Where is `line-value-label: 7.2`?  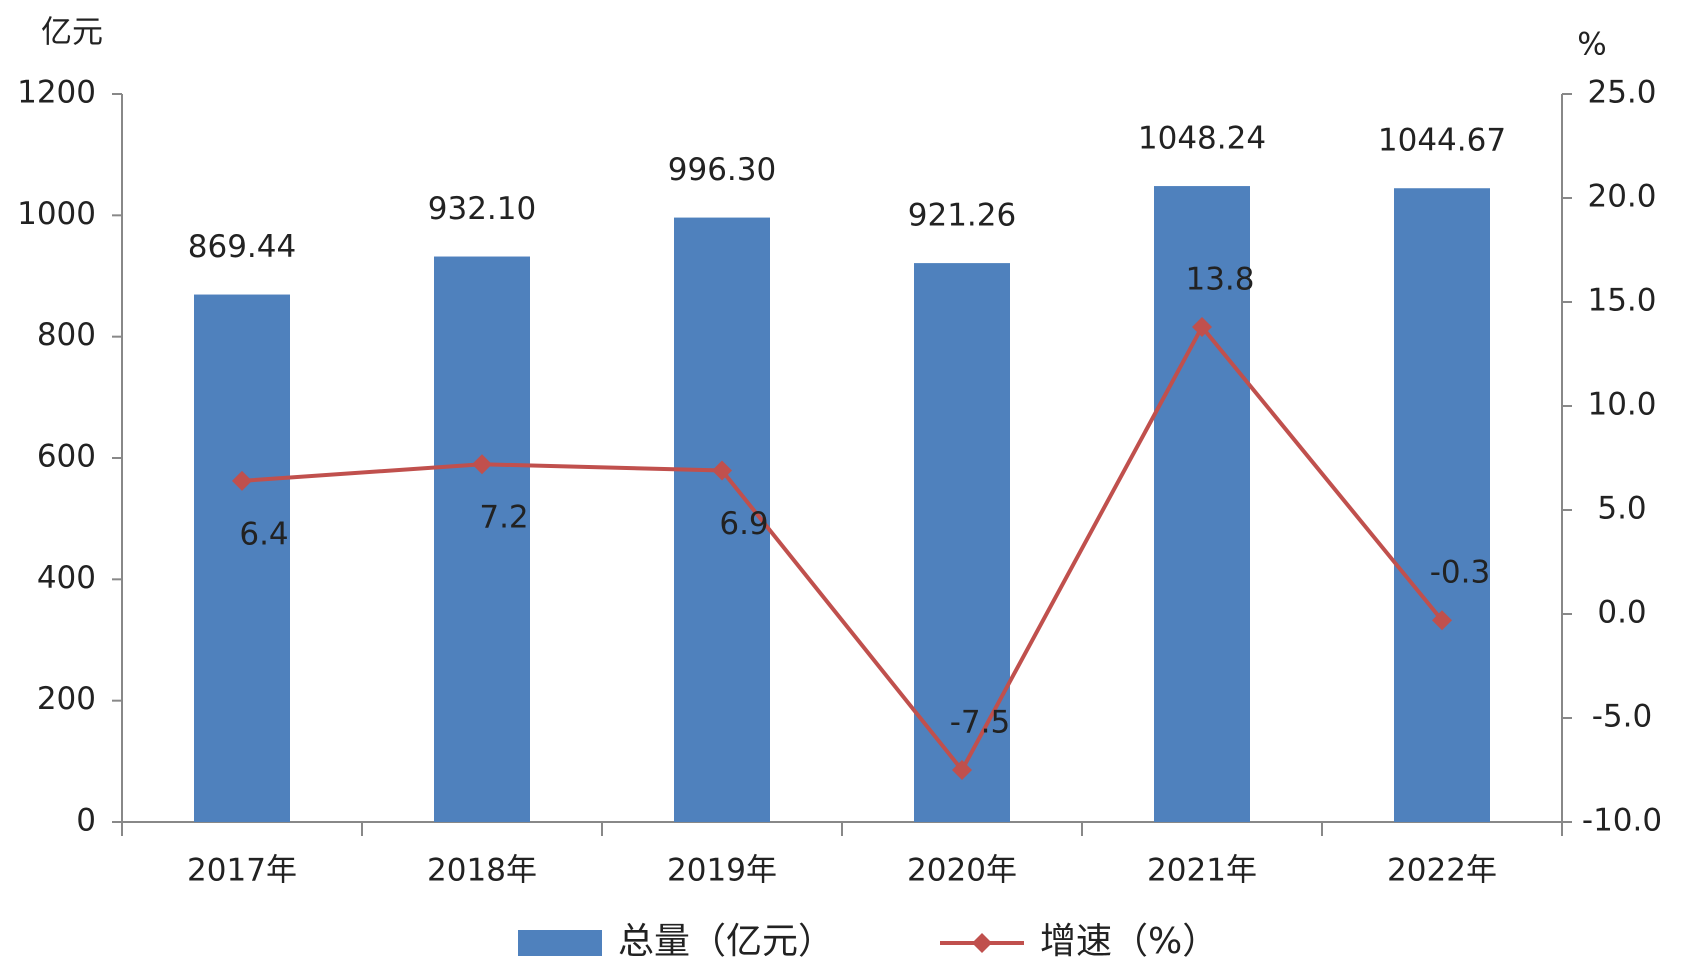 line-value-label: 7.2 is located at coordinates (503, 518).